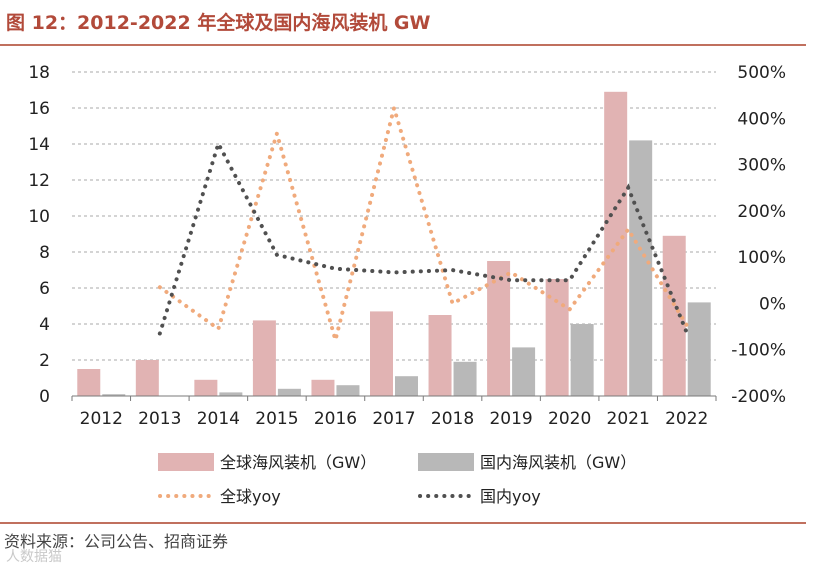  I want to click on x-tick-label: 2013, so click(159, 419).